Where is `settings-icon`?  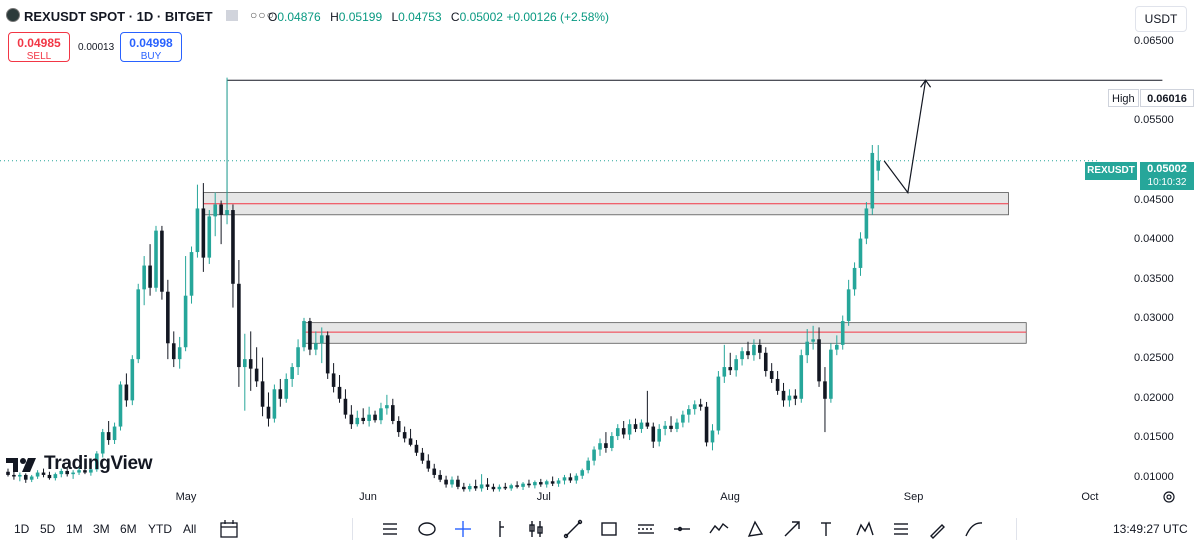
settings-icon is located at coordinates (1169, 497).